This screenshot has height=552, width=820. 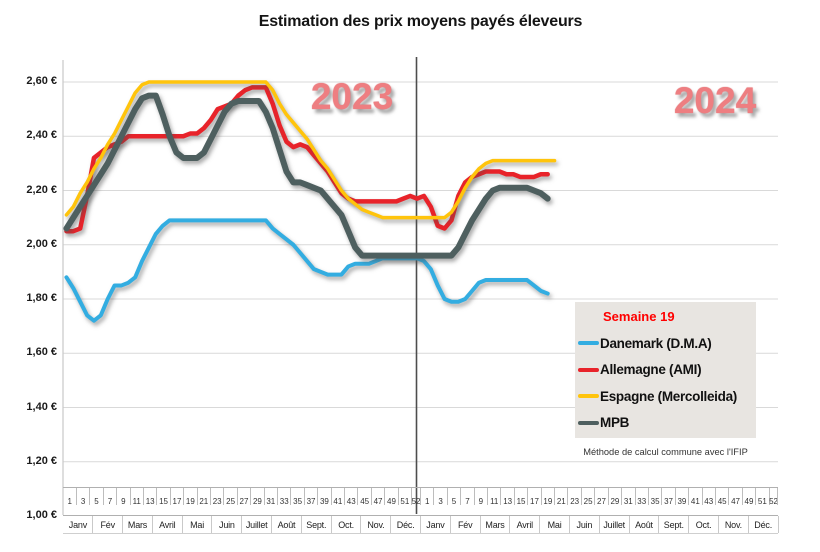 I want to click on year-label-2024: 2024, so click(x=715, y=100).